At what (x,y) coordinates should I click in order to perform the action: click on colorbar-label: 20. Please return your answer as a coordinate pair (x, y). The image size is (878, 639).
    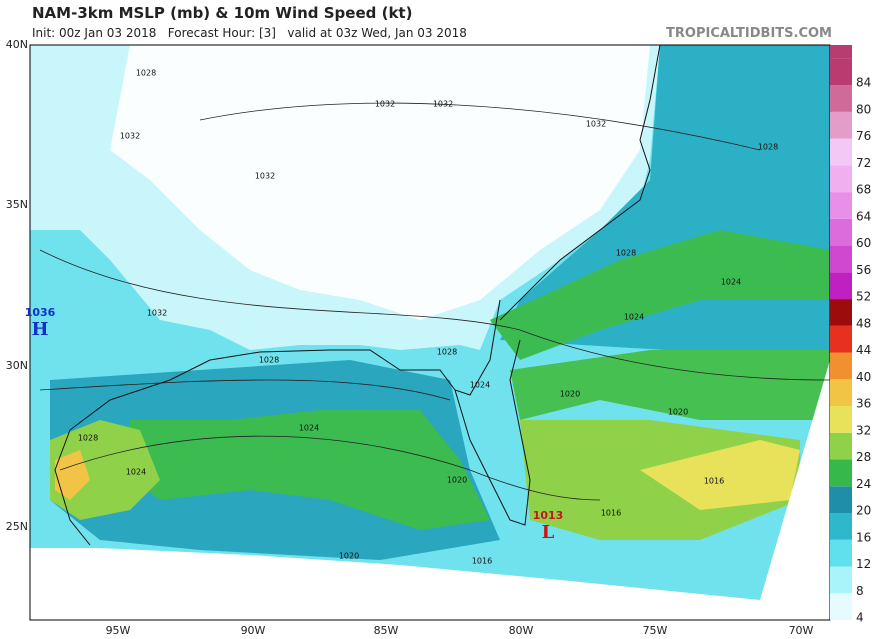
    Looking at the image, I should click on (863, 511).